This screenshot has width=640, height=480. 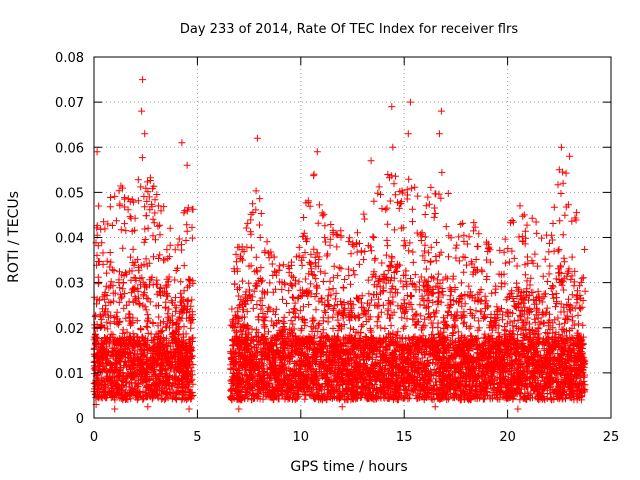 I want to click on y-tick-label: 0.03, so click(x=69, y=284).